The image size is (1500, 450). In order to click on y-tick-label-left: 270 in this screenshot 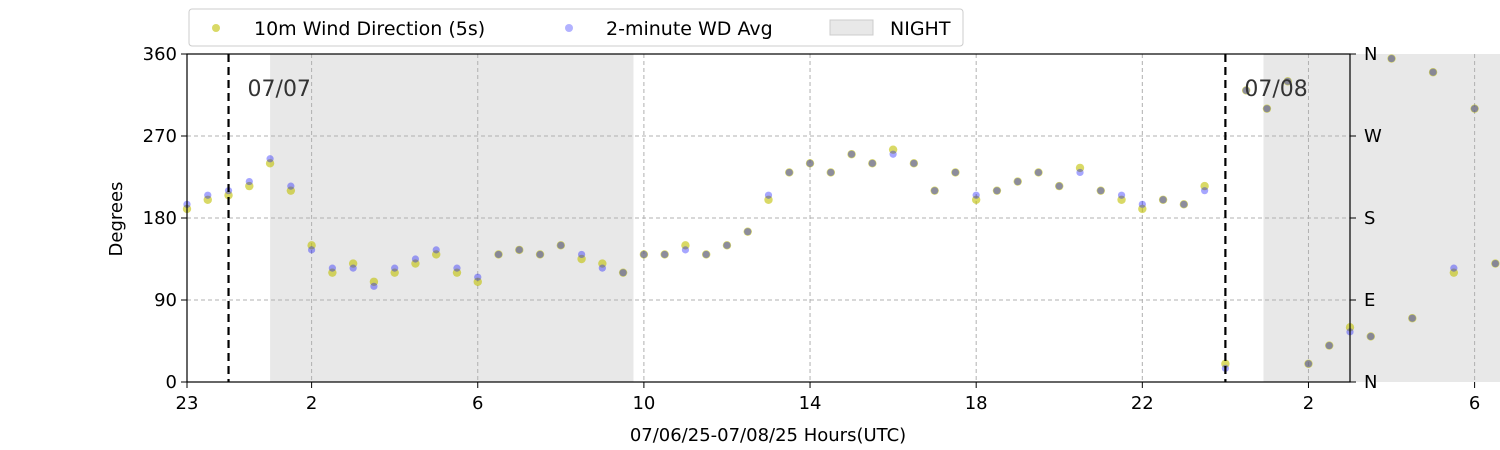, I will do `click(160, 136)`.